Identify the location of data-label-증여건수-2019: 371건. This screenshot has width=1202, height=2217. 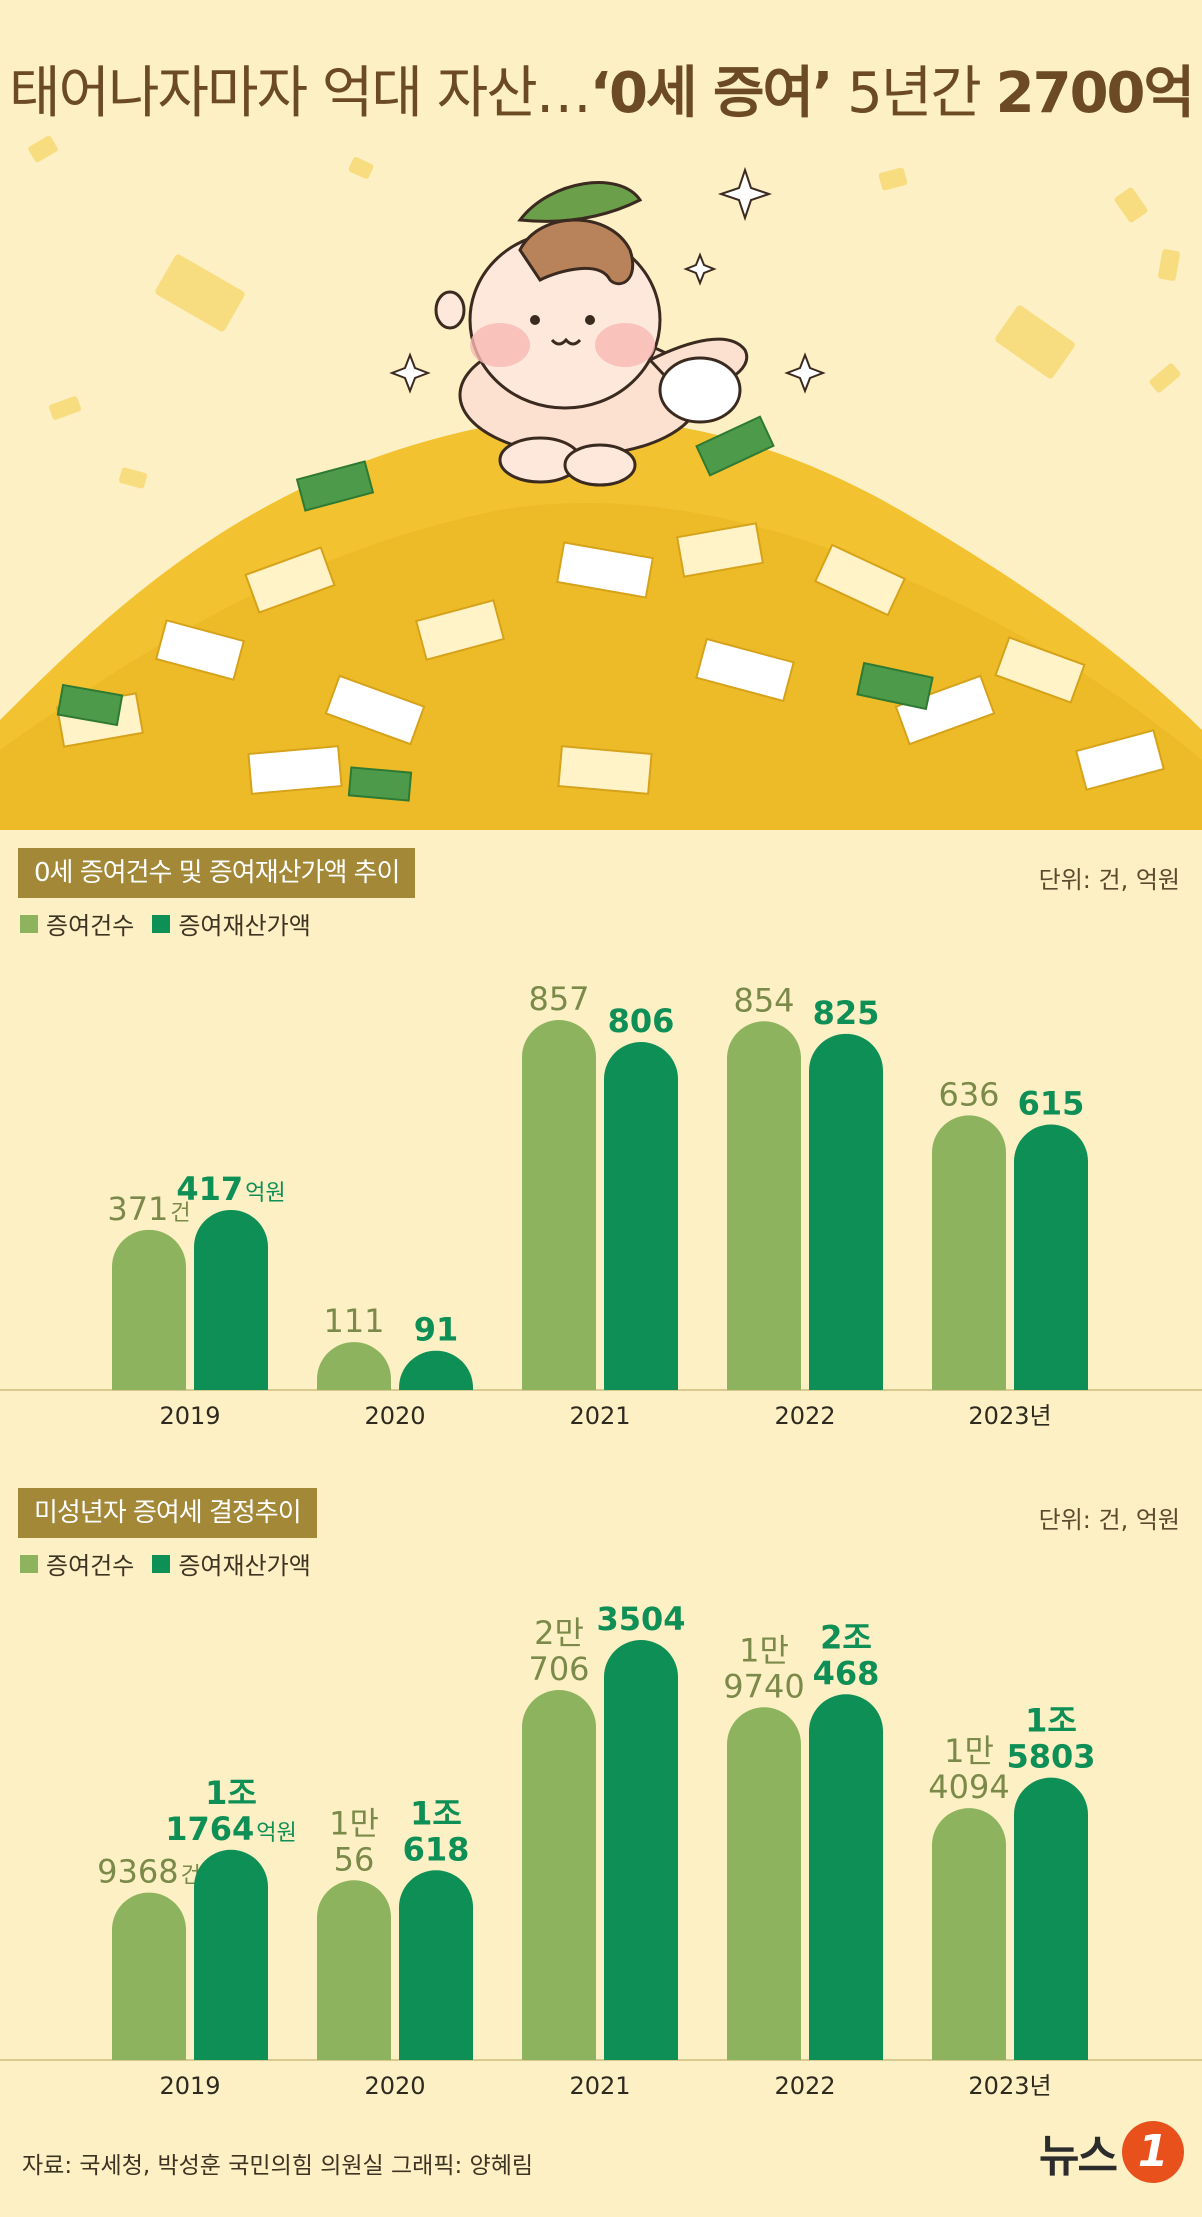
(148, 1209).